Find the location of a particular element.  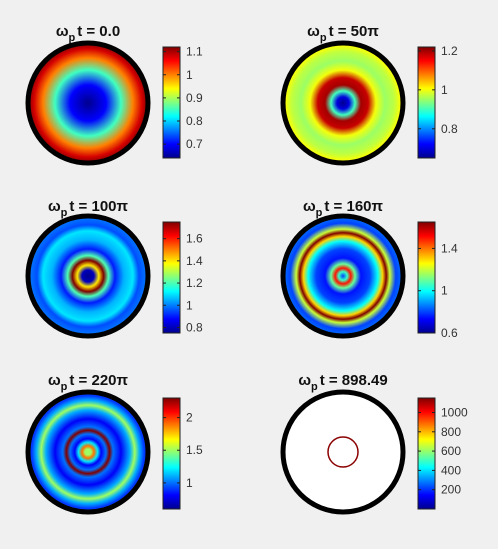

panel-title: ωp t = 160π is located at coordinates (343, 208).